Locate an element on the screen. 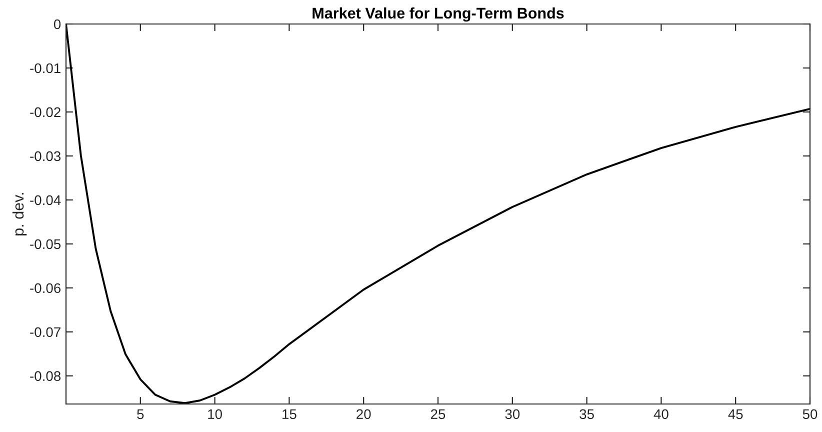 This screenshot has height=432, width=822. y-tick-label: -0.01 is located at coordinates (45, 68).